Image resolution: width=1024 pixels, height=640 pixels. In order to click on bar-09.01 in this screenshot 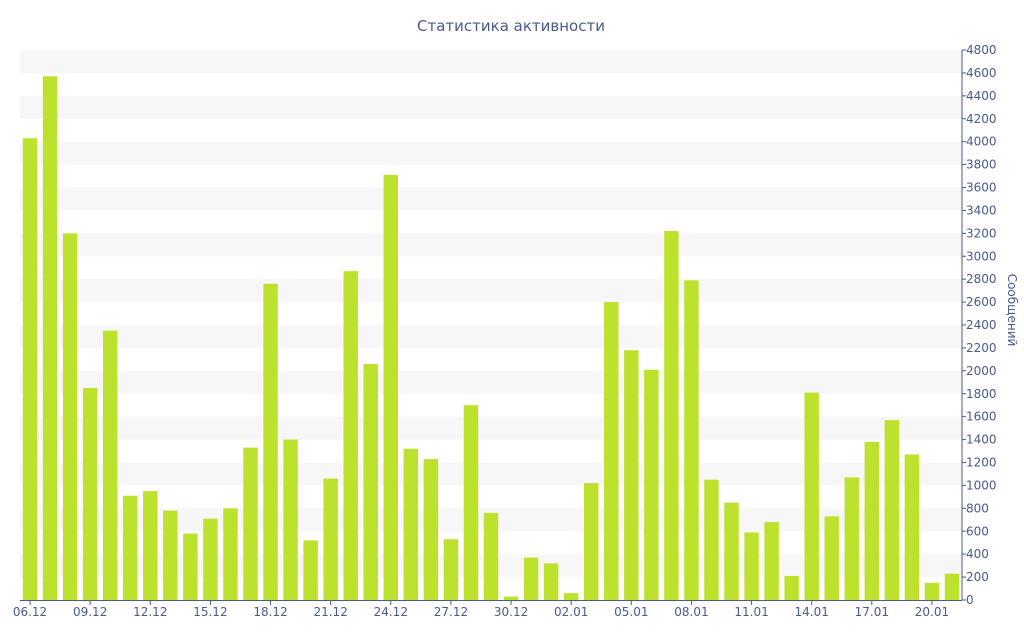, I will do `click(711, 539)`.